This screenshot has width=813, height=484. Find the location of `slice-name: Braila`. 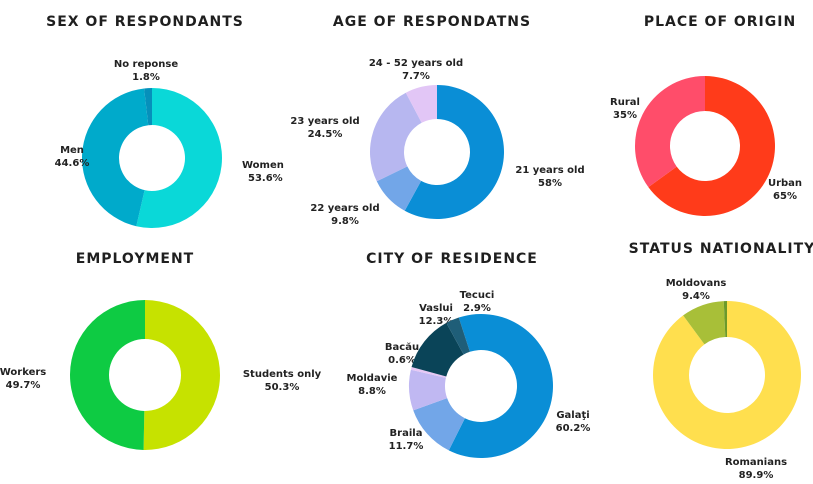

slice-name: Braila is located at coordinates (406, 433).